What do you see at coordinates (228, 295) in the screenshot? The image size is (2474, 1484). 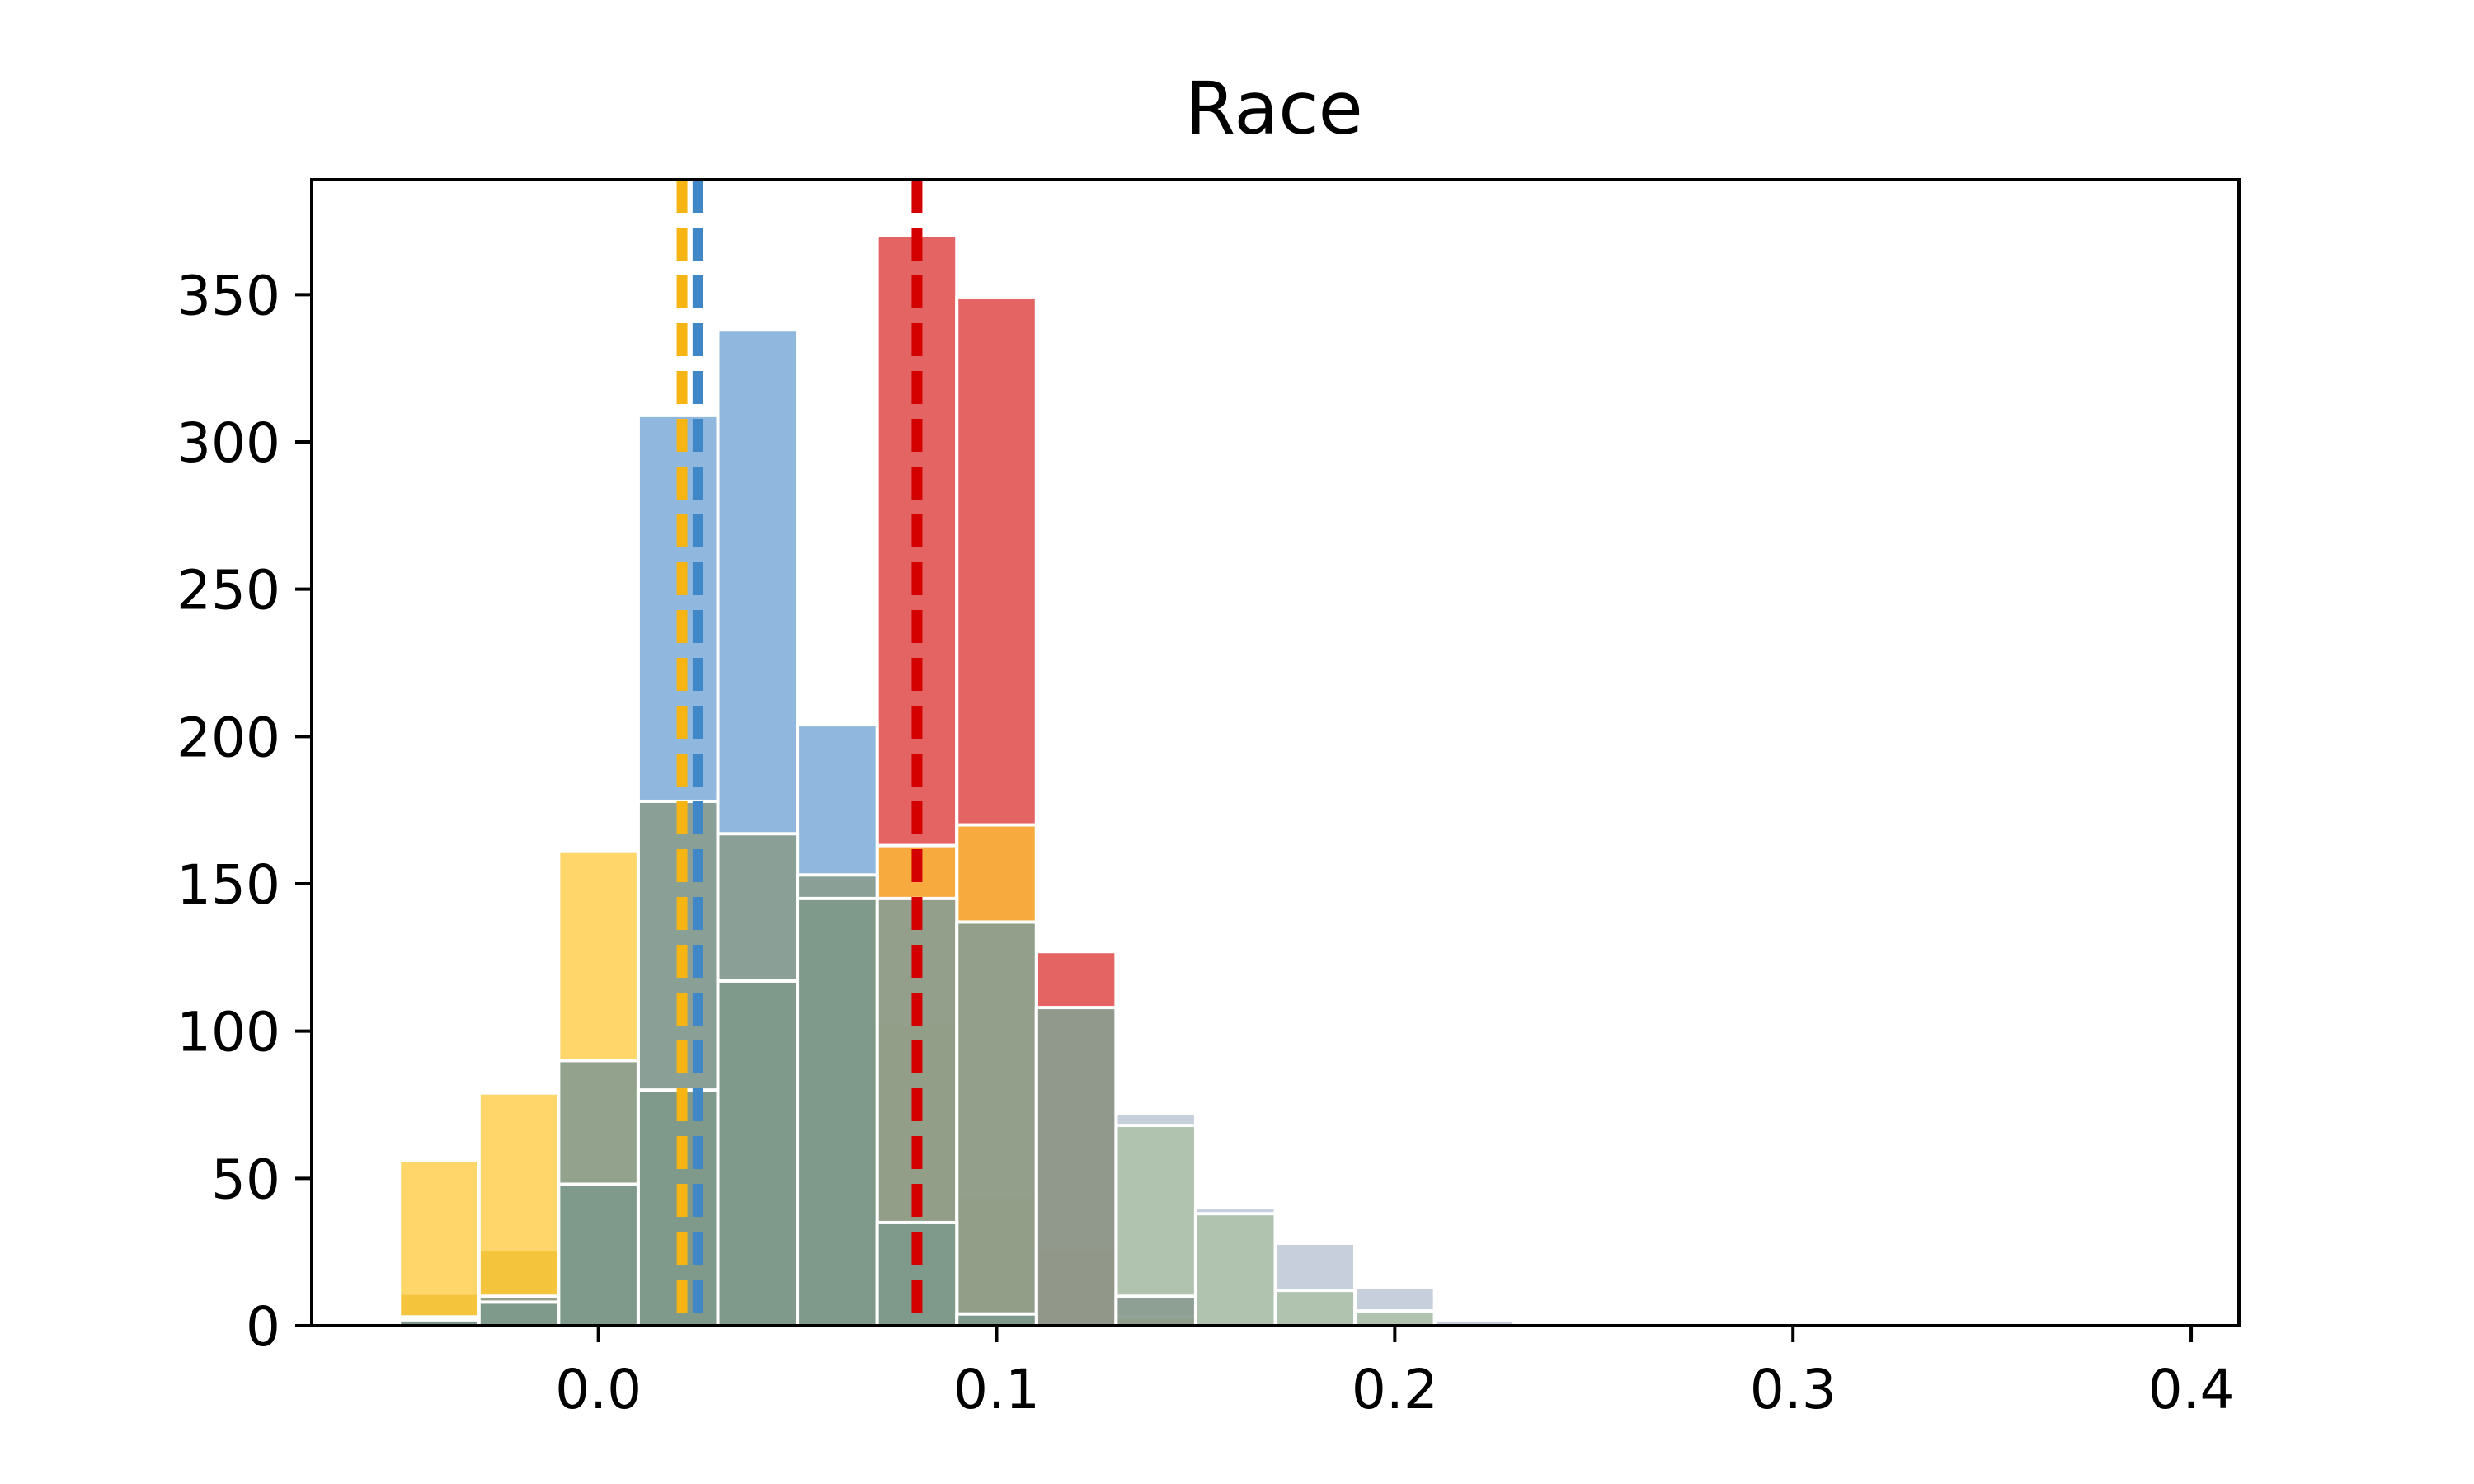 I see `y-tick-label: 350` at bounding box center [228, 295].